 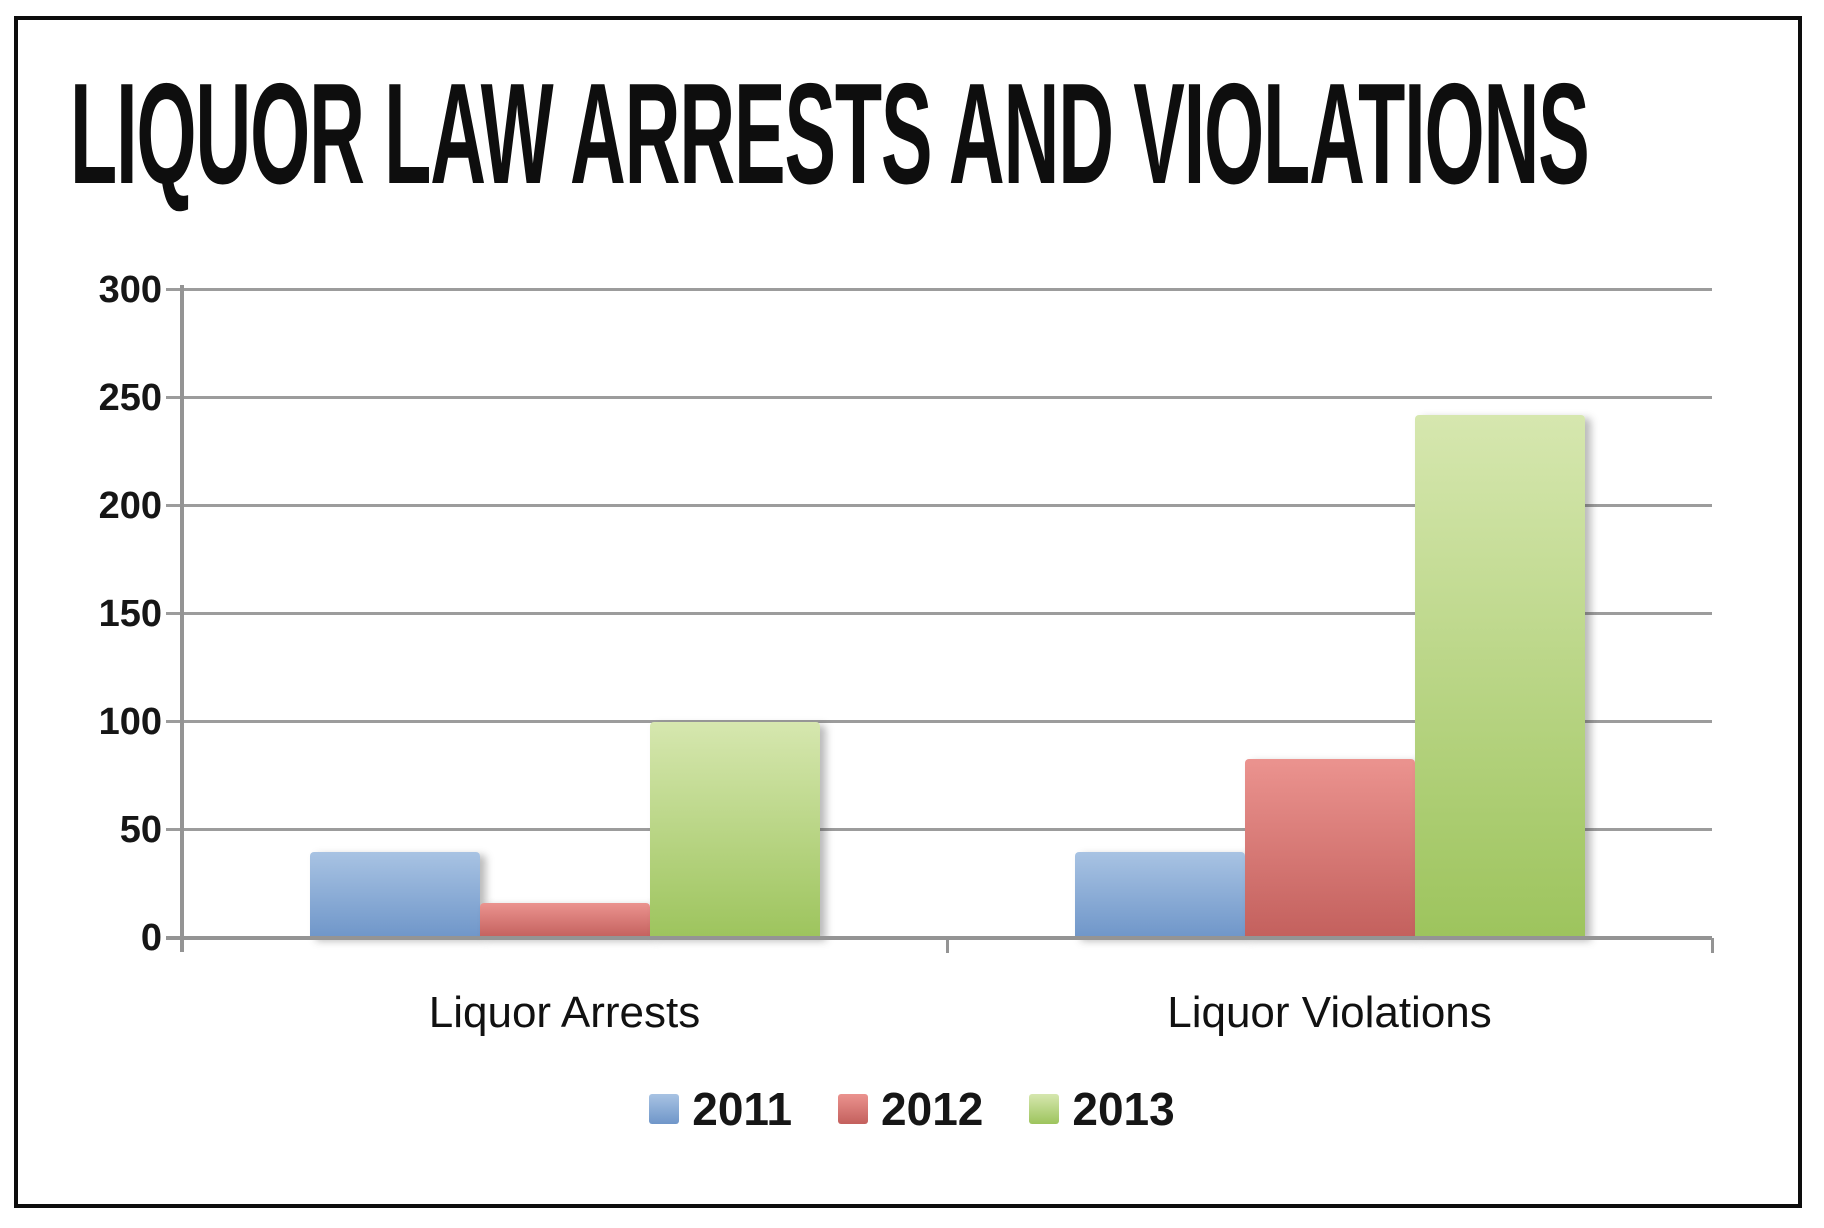 I want to click on y-tick-label-250: 250, so click(x=130, y=398).